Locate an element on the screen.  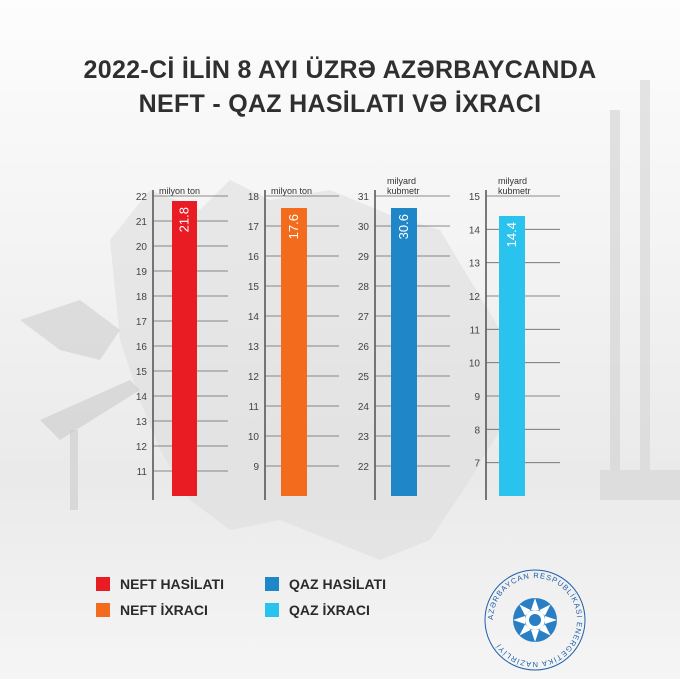
tick-label: 21 is located at coordinates (142, 222).